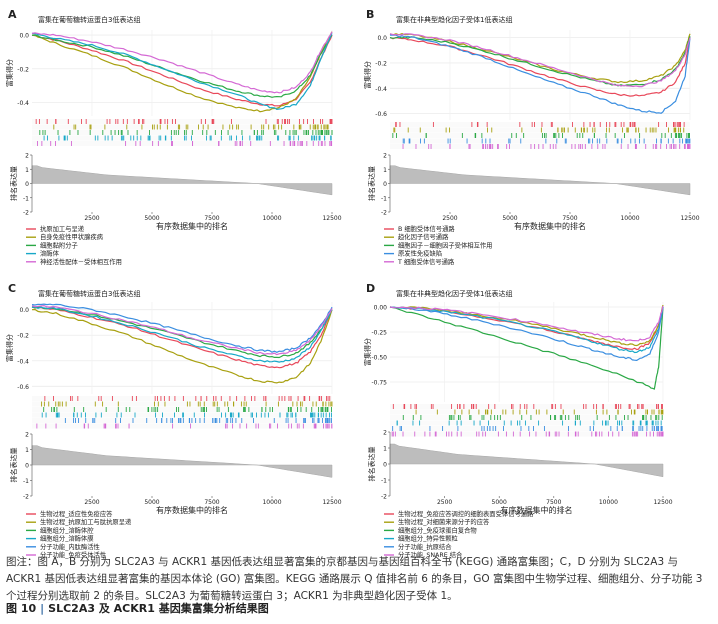 This screenshot has width=718, height=624. I want to click on legend-label: 分子功能_免疫受体活性, so click(73, 554).